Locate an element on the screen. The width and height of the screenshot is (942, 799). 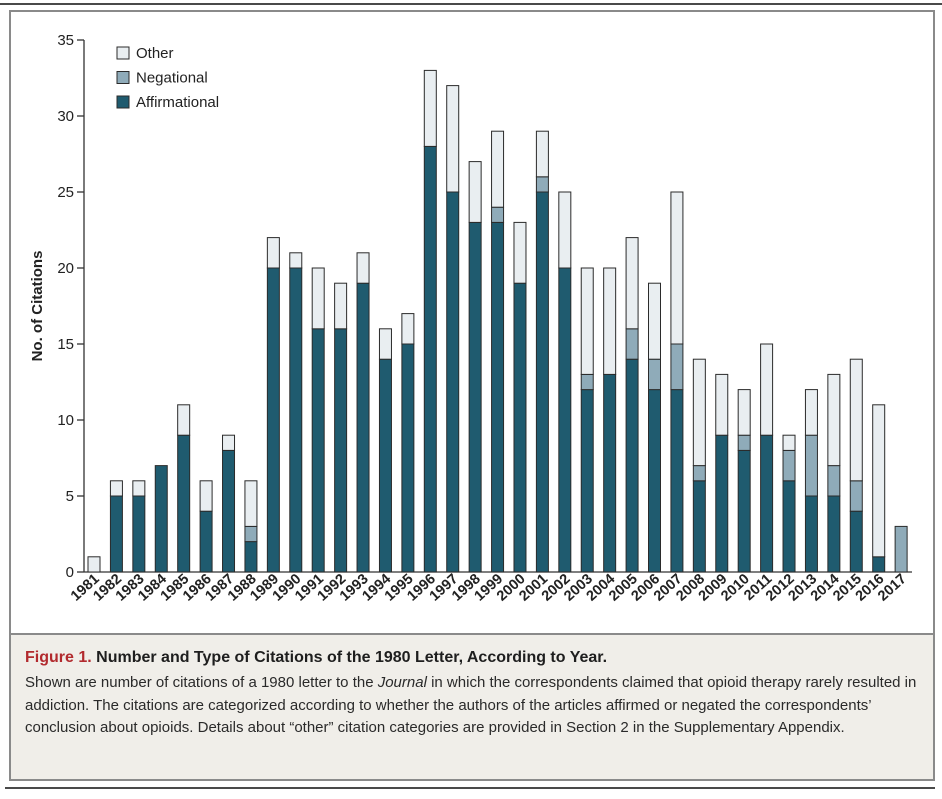
bar-2011 is located at coordinates (767, 458).